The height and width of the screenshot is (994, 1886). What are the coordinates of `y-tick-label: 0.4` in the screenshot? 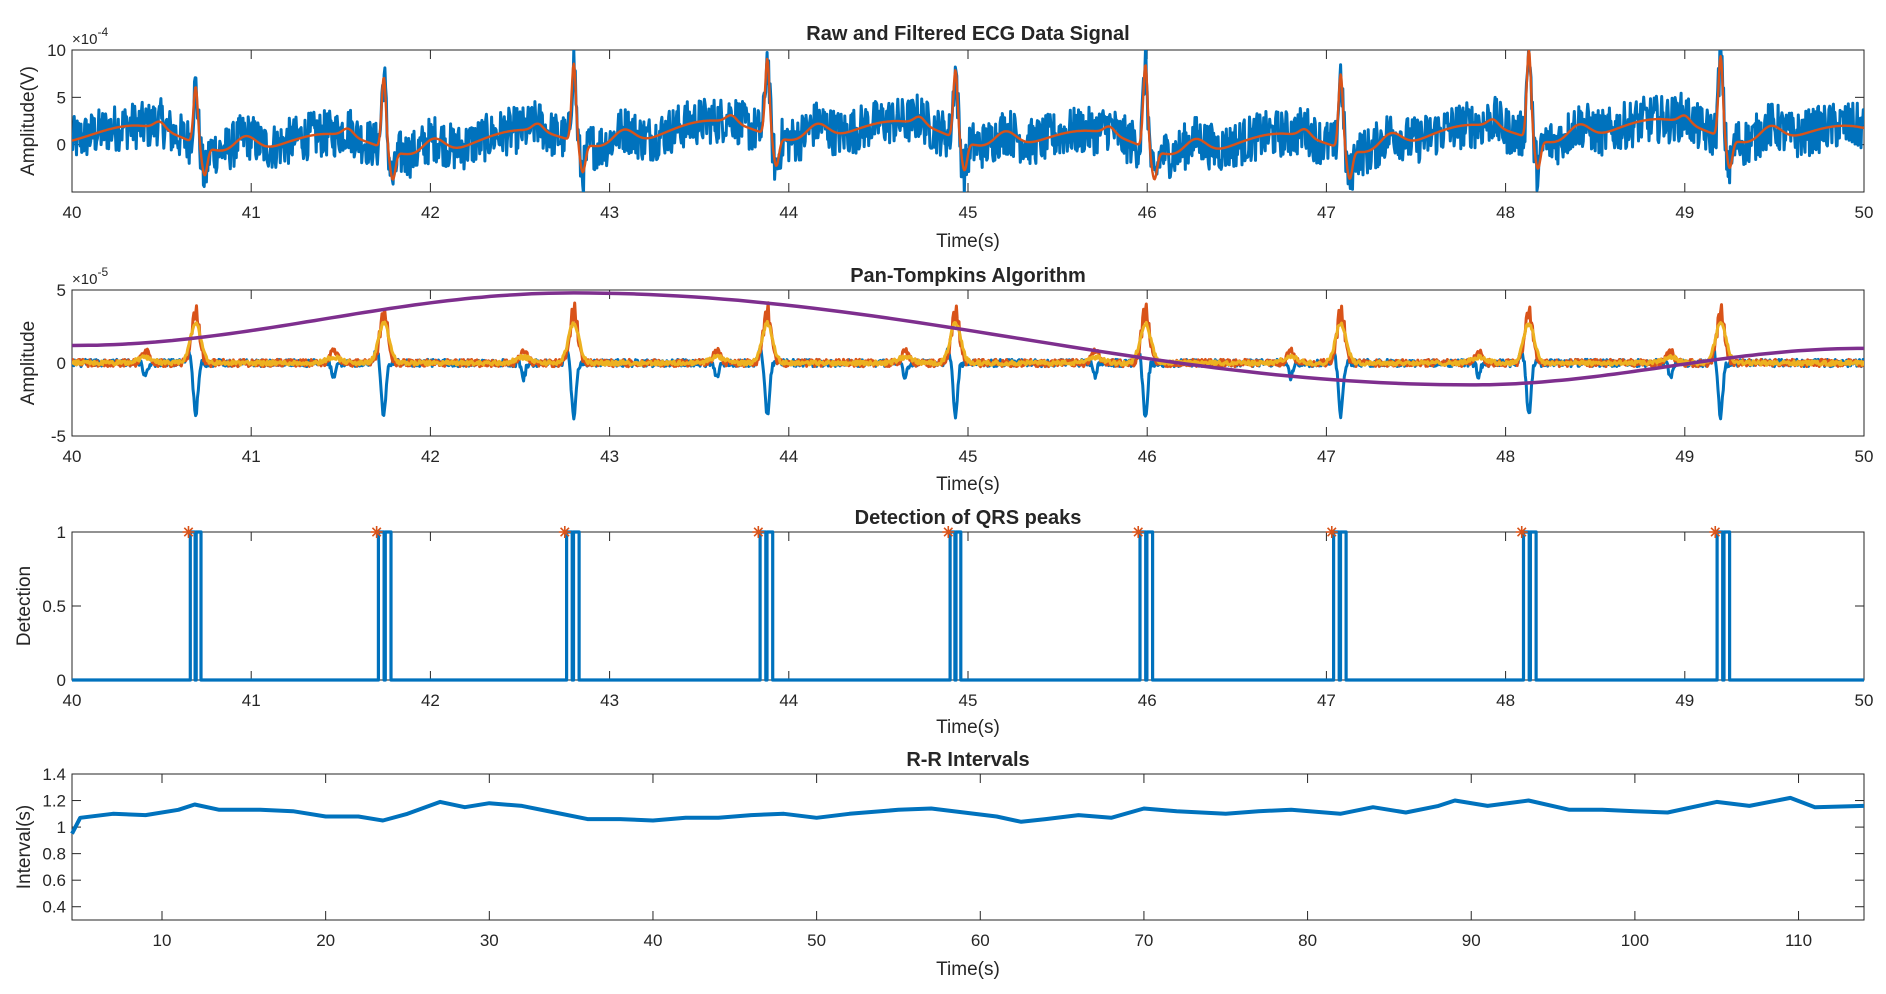 It's located at (54, 907).